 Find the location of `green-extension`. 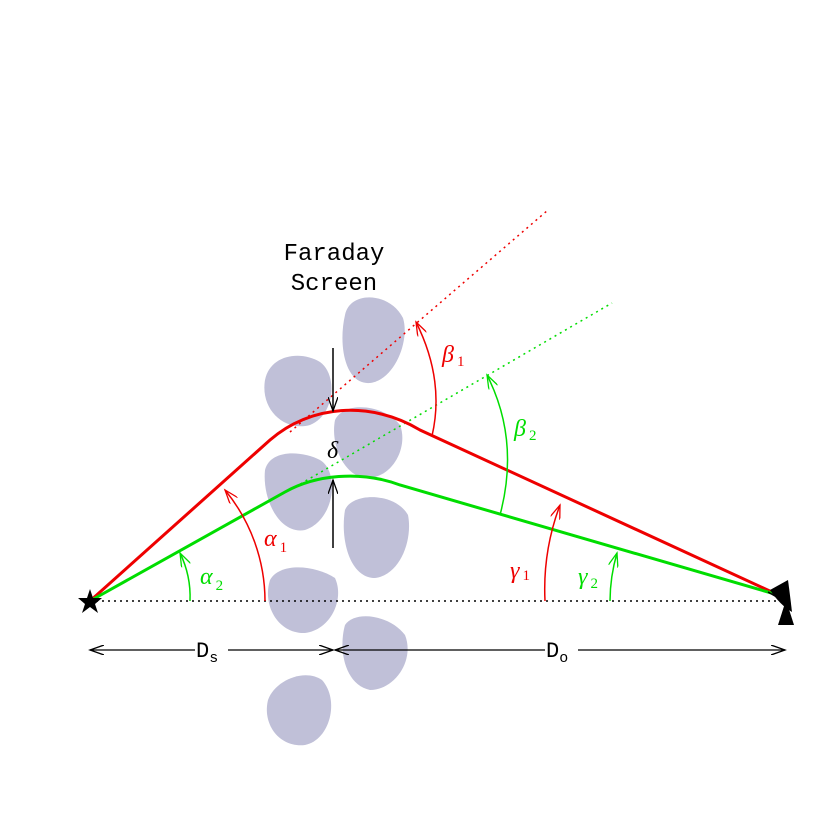

green-extension is located at coordinates (451, 396).